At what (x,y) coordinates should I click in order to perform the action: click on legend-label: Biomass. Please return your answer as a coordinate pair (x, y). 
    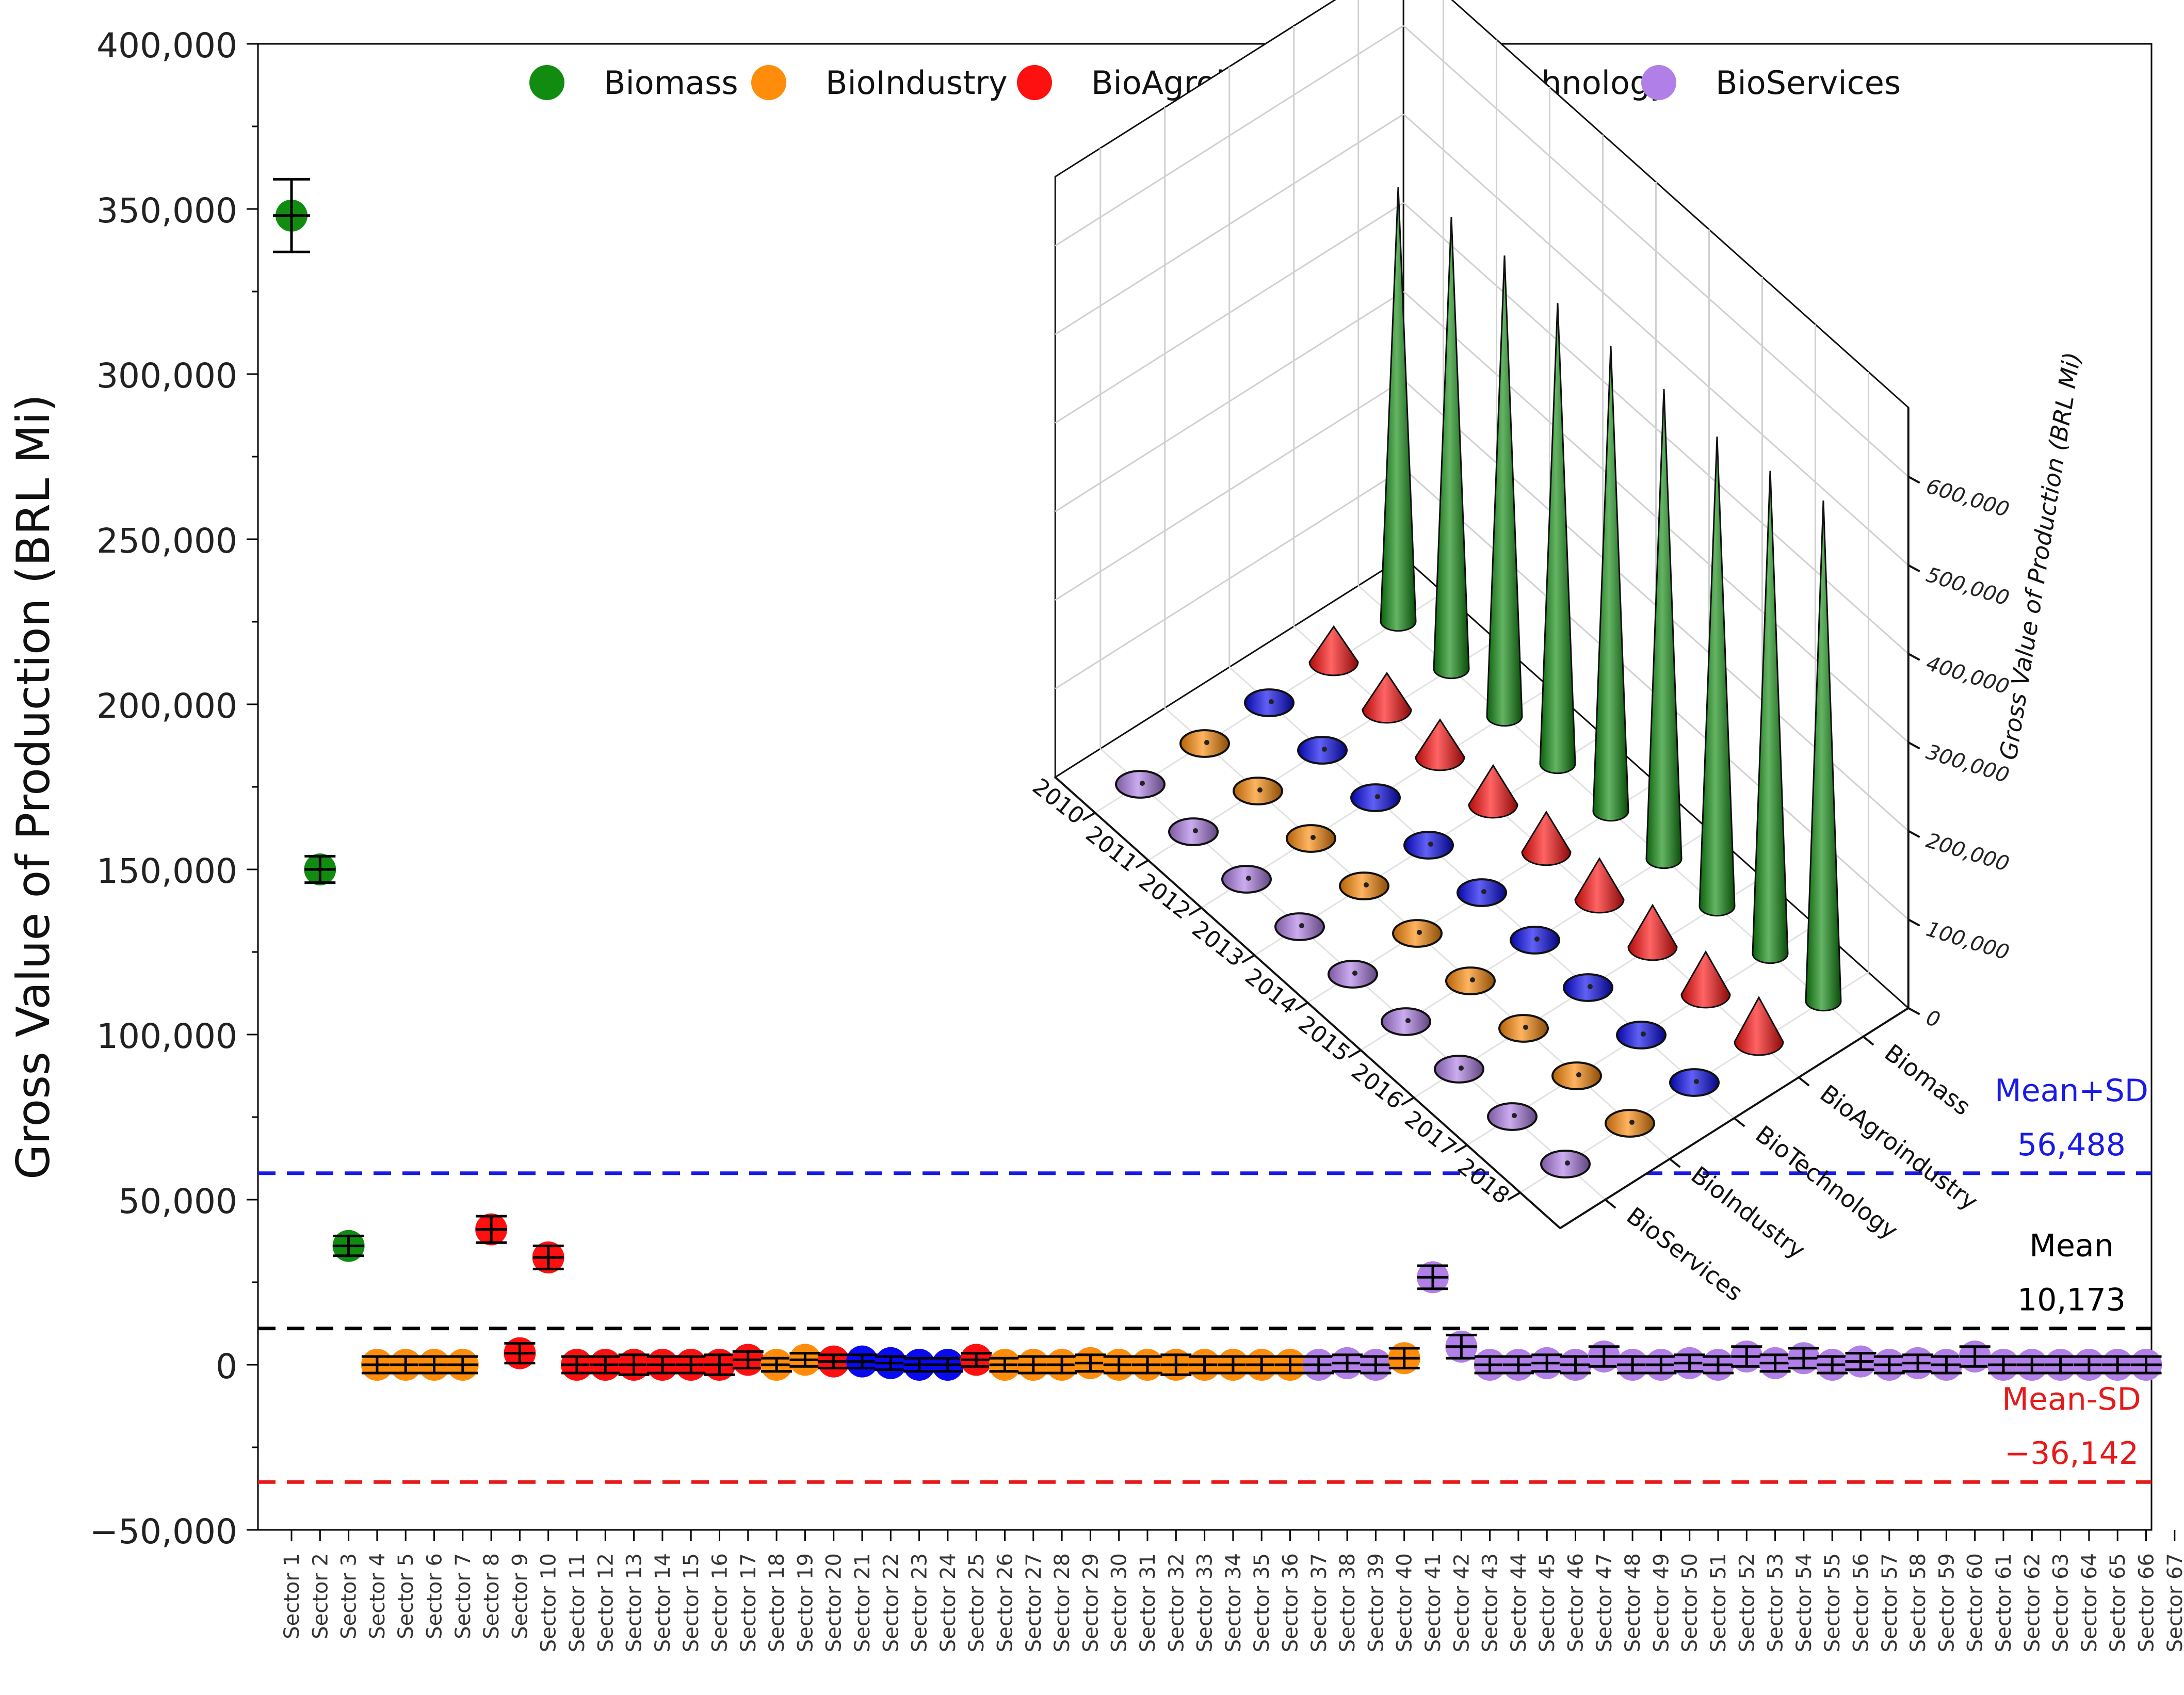
    Looking at the image, I should click on (671, 83).